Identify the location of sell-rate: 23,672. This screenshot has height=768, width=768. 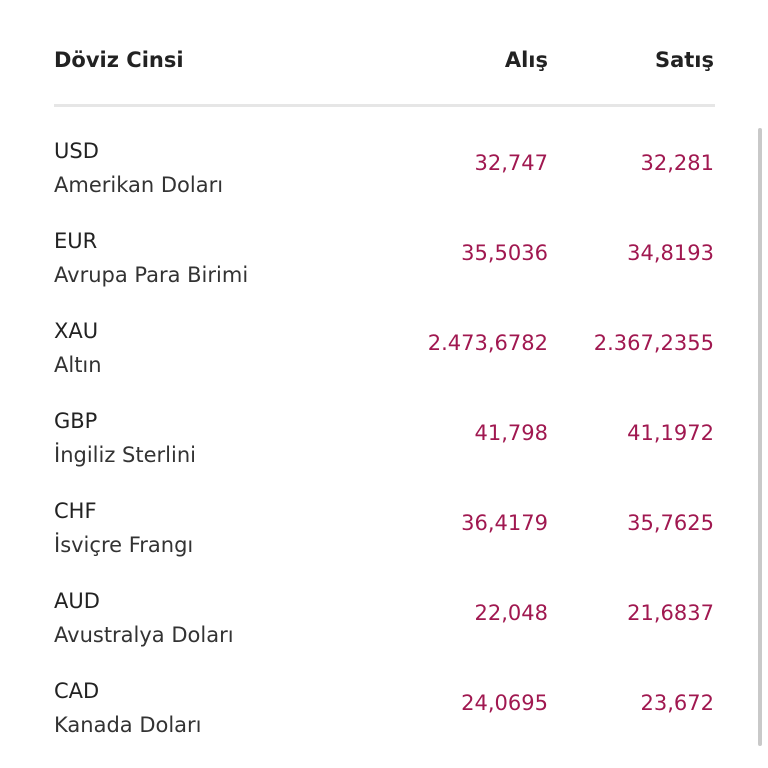
(677, 703).